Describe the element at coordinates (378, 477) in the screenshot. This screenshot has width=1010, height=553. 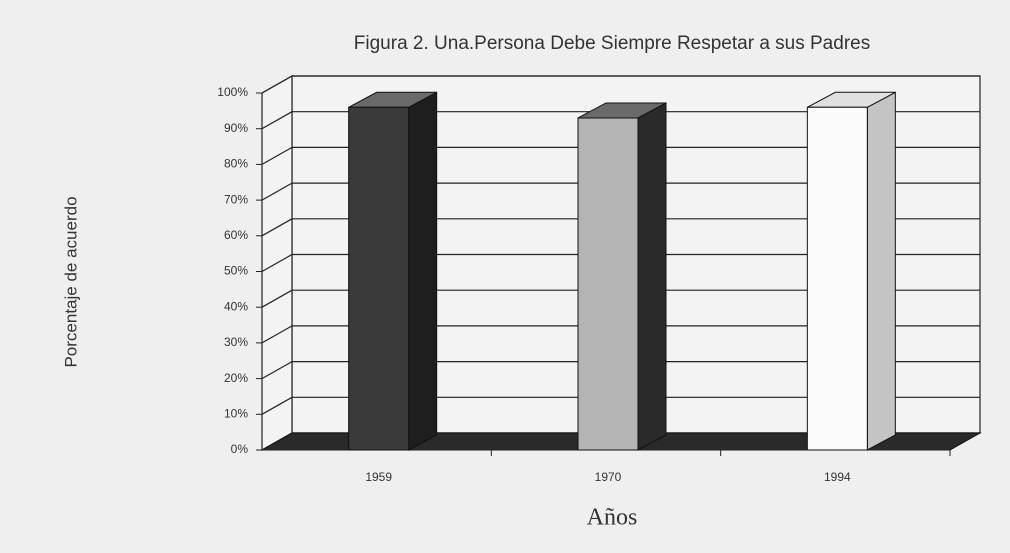
I see `x-tick-label: 1959` at that location.